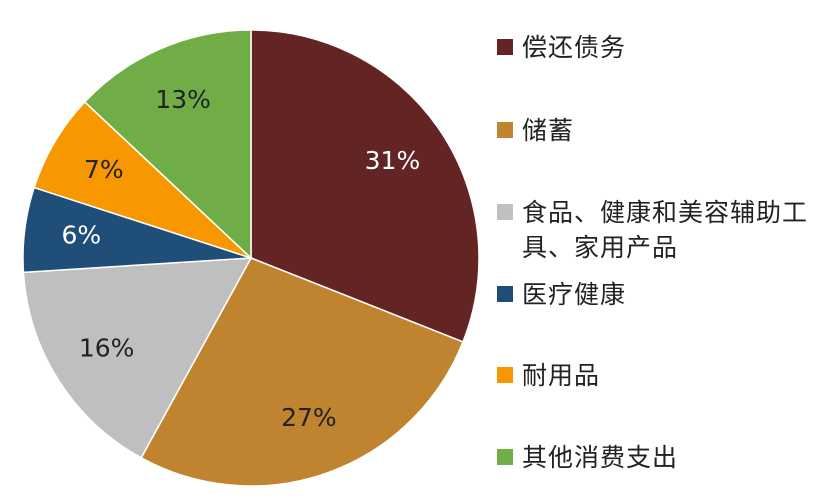  What do you see at coordinates (104, 169) in the screenshot?
I see `slice-label: 7%` at bounding box center [104, 169].